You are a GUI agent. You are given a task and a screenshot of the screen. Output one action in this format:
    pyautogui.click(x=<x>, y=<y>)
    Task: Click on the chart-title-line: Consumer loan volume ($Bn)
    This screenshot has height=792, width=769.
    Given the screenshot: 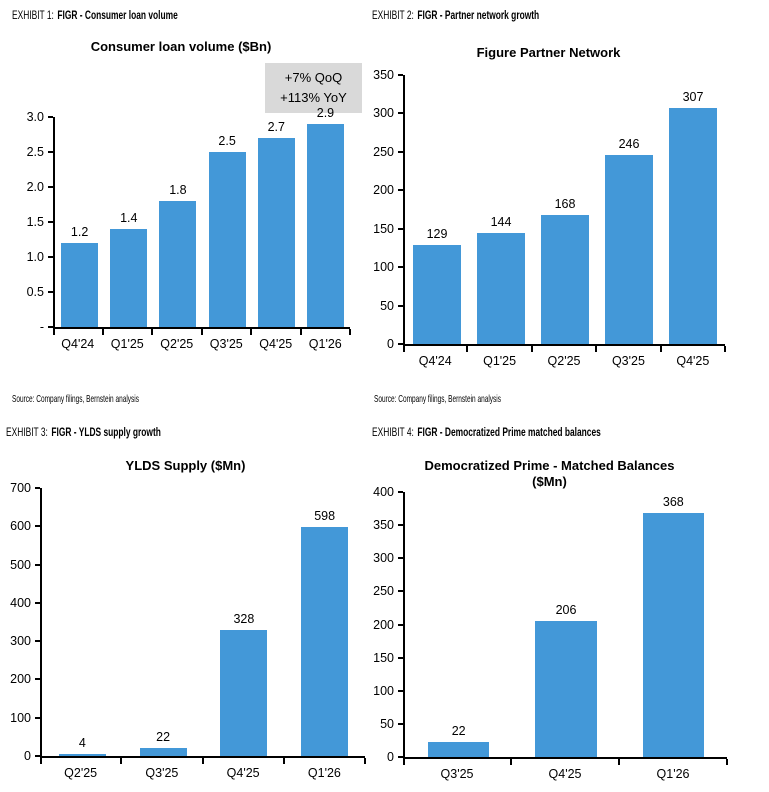 What is the action you would take?
    pyautogui.click(x=181, y=46)
    